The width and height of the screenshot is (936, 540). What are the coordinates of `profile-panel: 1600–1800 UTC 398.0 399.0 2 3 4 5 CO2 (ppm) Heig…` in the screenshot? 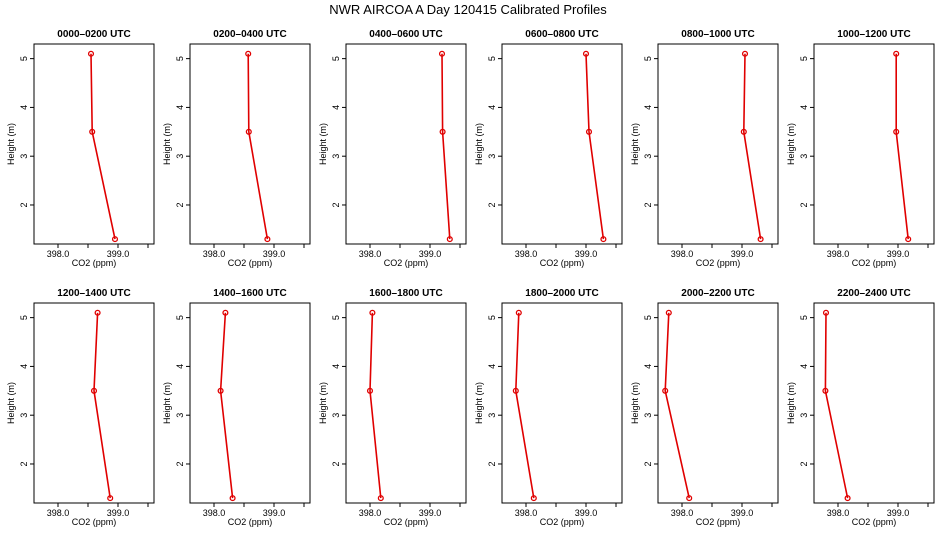 It's located at (392, 407).